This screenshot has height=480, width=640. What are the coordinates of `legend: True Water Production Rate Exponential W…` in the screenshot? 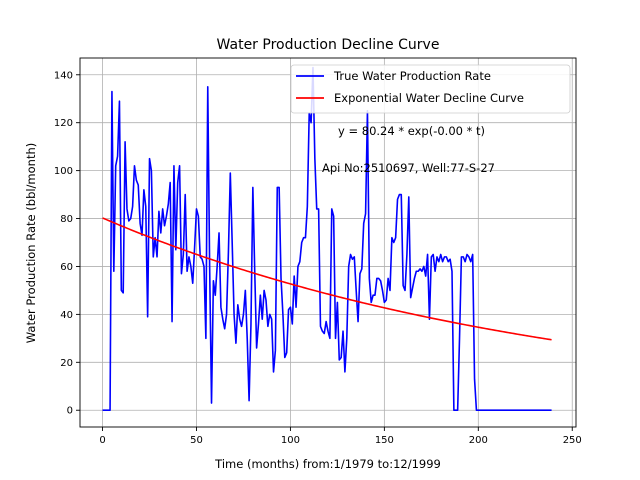 It's located at (430, 89).